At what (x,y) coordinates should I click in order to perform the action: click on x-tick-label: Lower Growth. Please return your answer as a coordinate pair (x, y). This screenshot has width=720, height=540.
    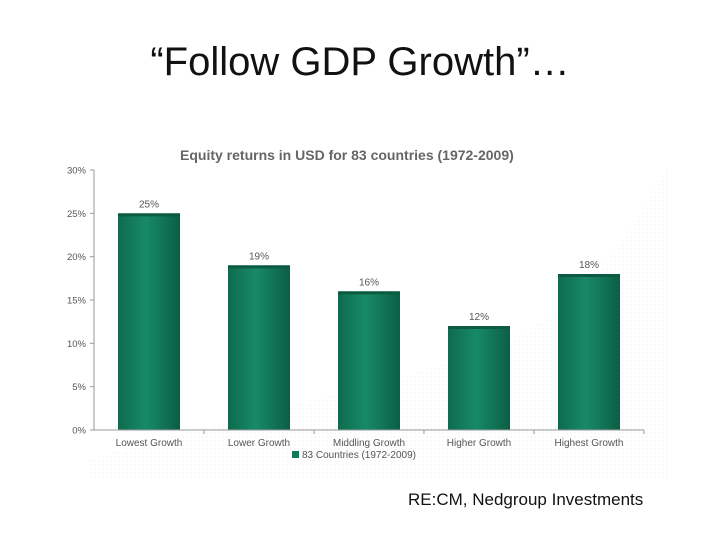
    Looking at the image, I should click on (259, 443).